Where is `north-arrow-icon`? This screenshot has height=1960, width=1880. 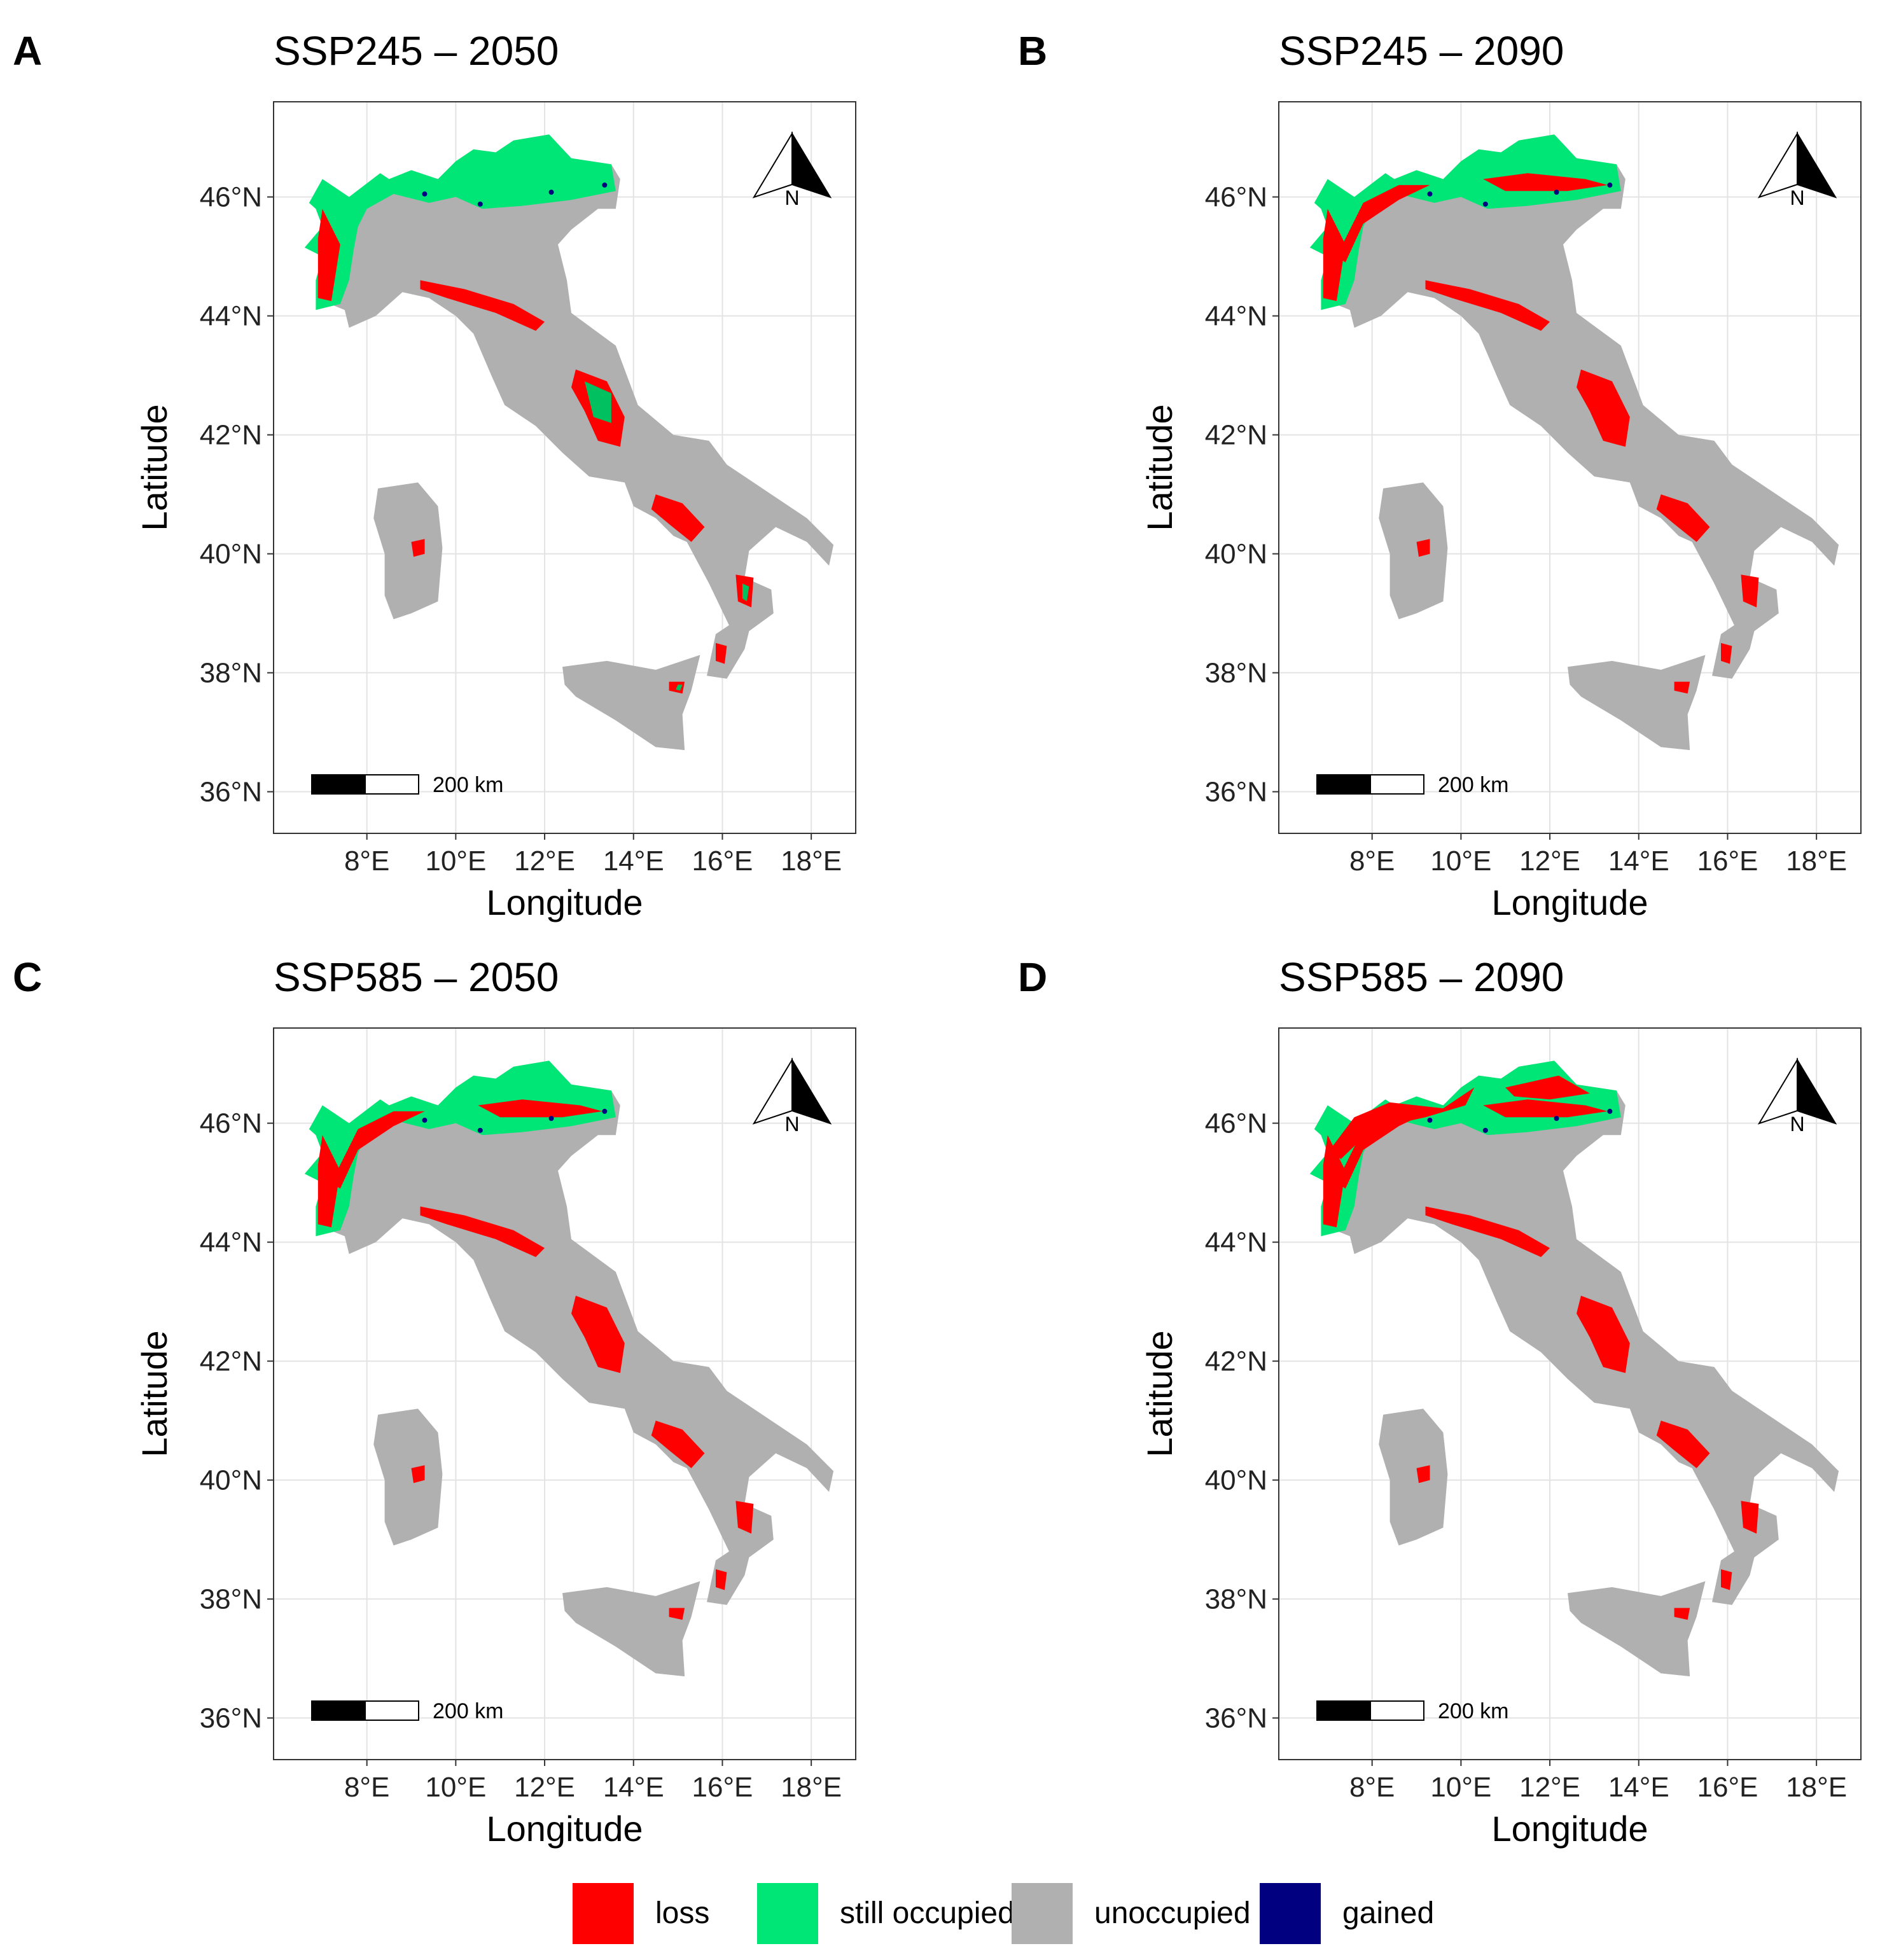 north-arrow-icon is located at coordinates (1817, 1091).